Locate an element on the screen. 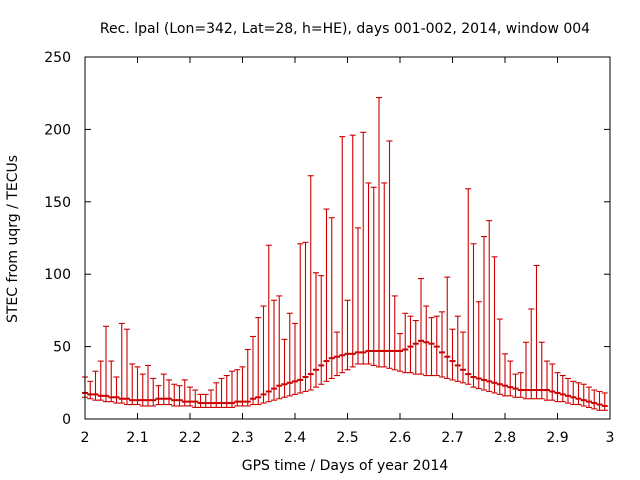 The image size is (640, 480). y-tick-label: 250 is located at coordinates (57, 58).